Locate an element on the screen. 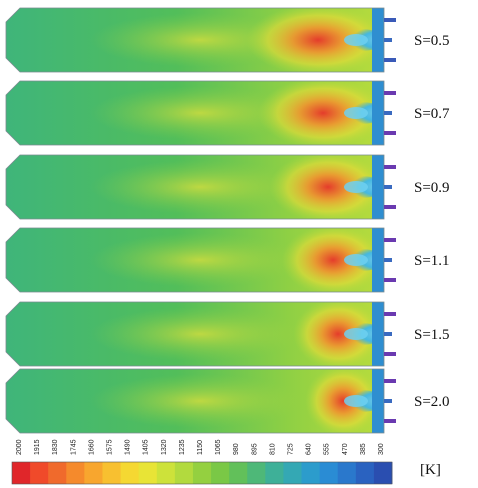  colorbar-tick-label: 1490 is located at coordinates (128, 447).